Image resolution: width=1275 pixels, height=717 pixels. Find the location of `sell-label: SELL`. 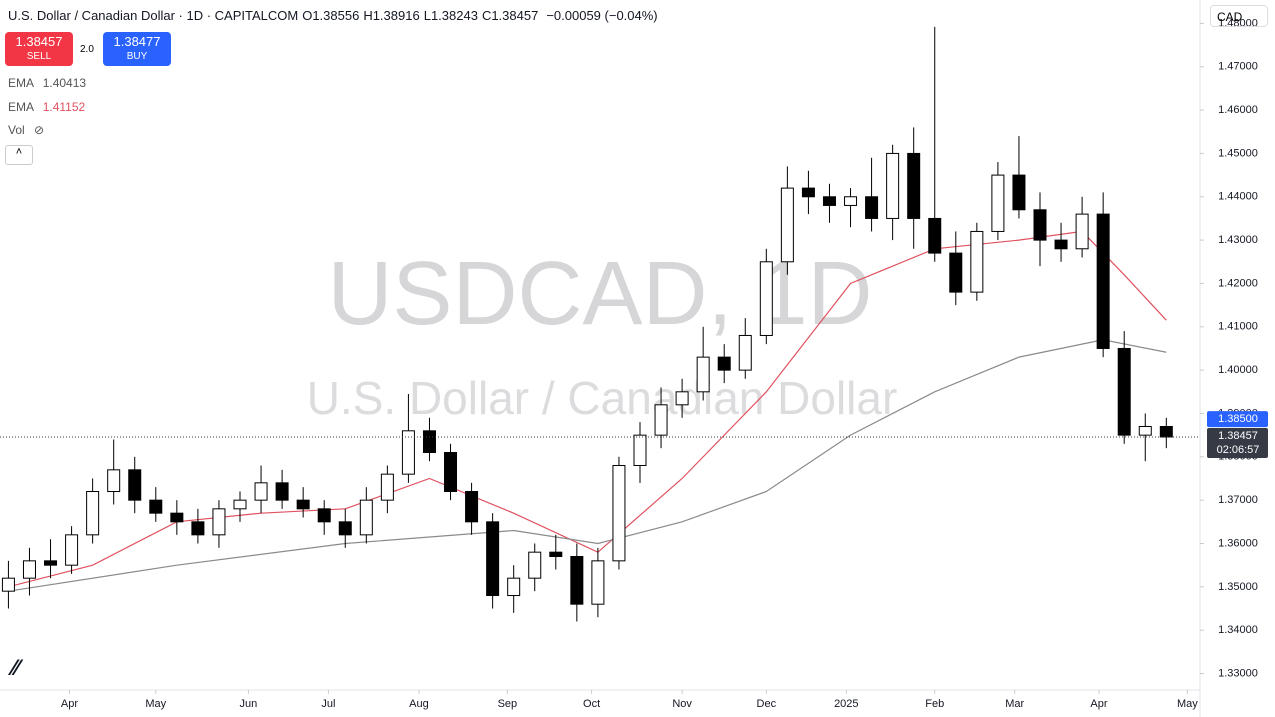

sell-label: SELL is located at coordinates (39, 56).